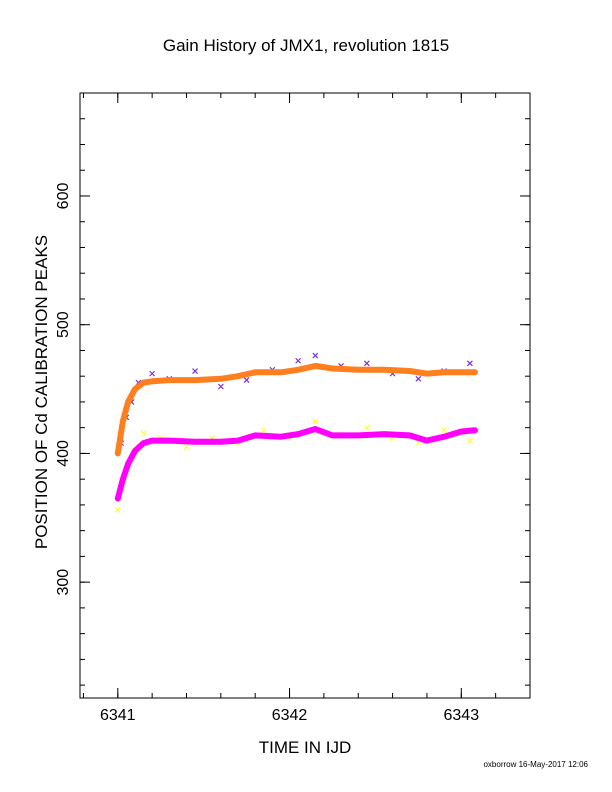 This screenshot has height=792, width=612. Describe the element at coordinates (305, 747) in the screenshot. I see `x-axis-label: TIME IN IJD` at that location.